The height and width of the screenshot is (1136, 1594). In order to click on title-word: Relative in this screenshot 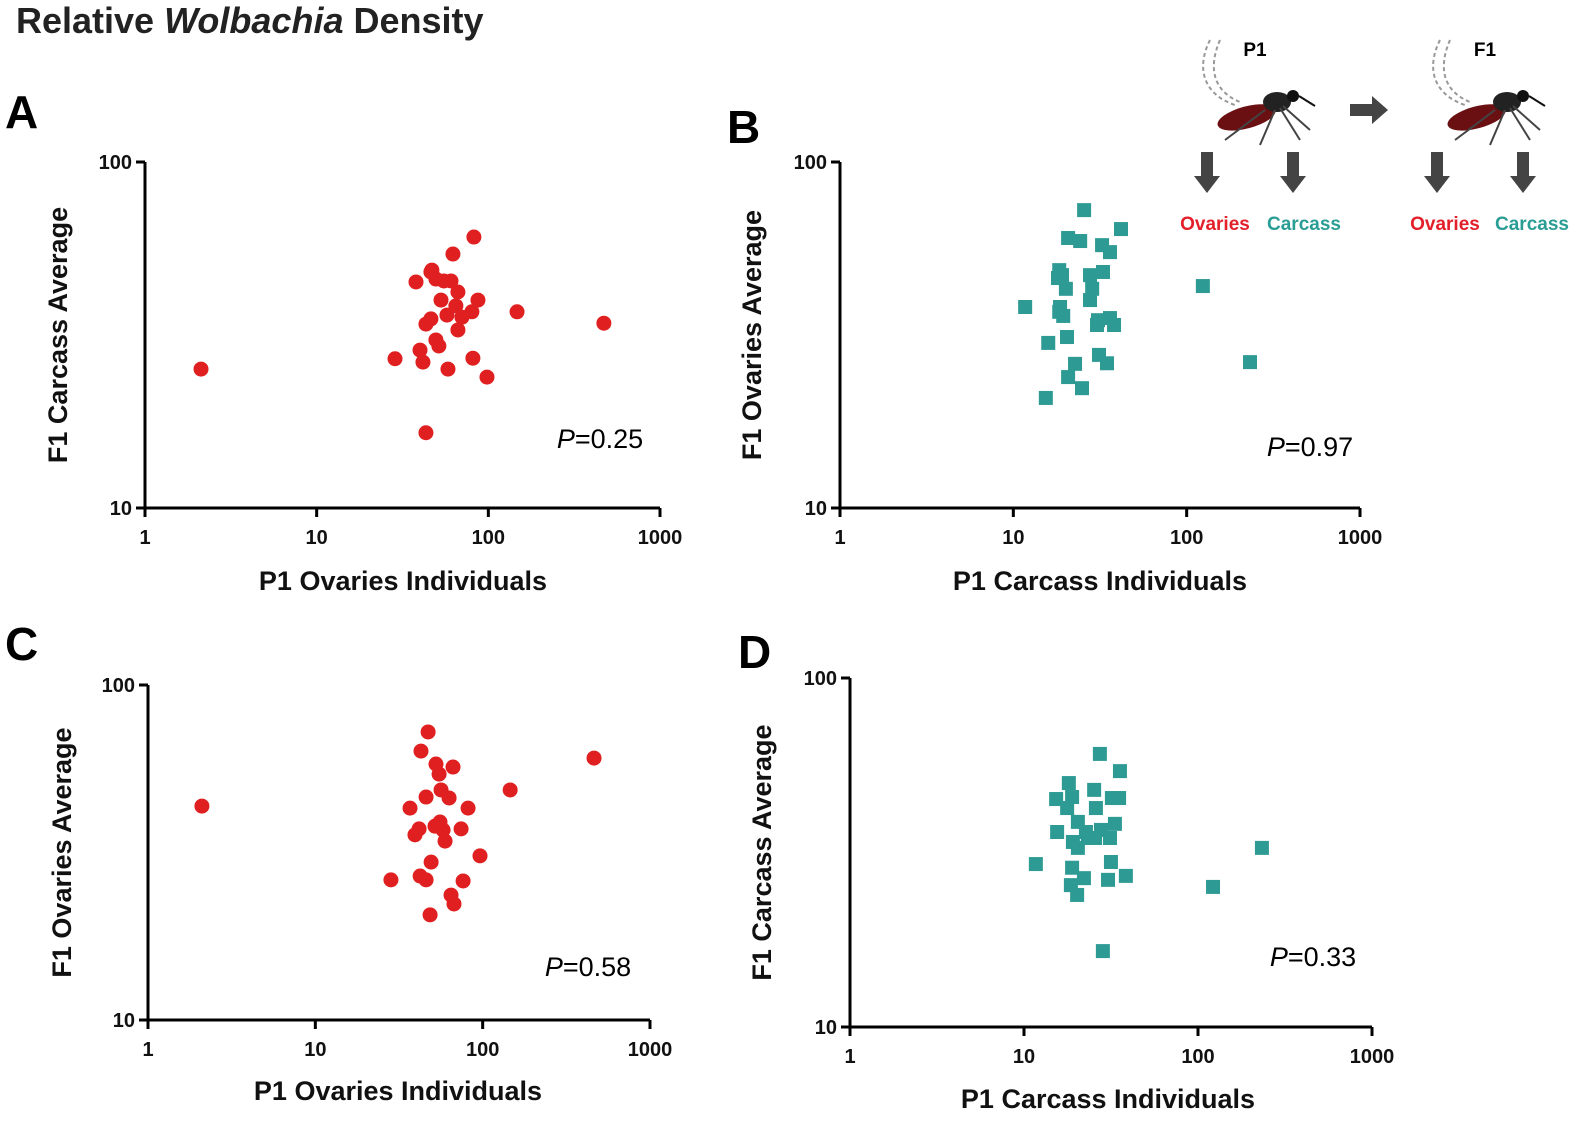, I will do `click(85, 20)`.